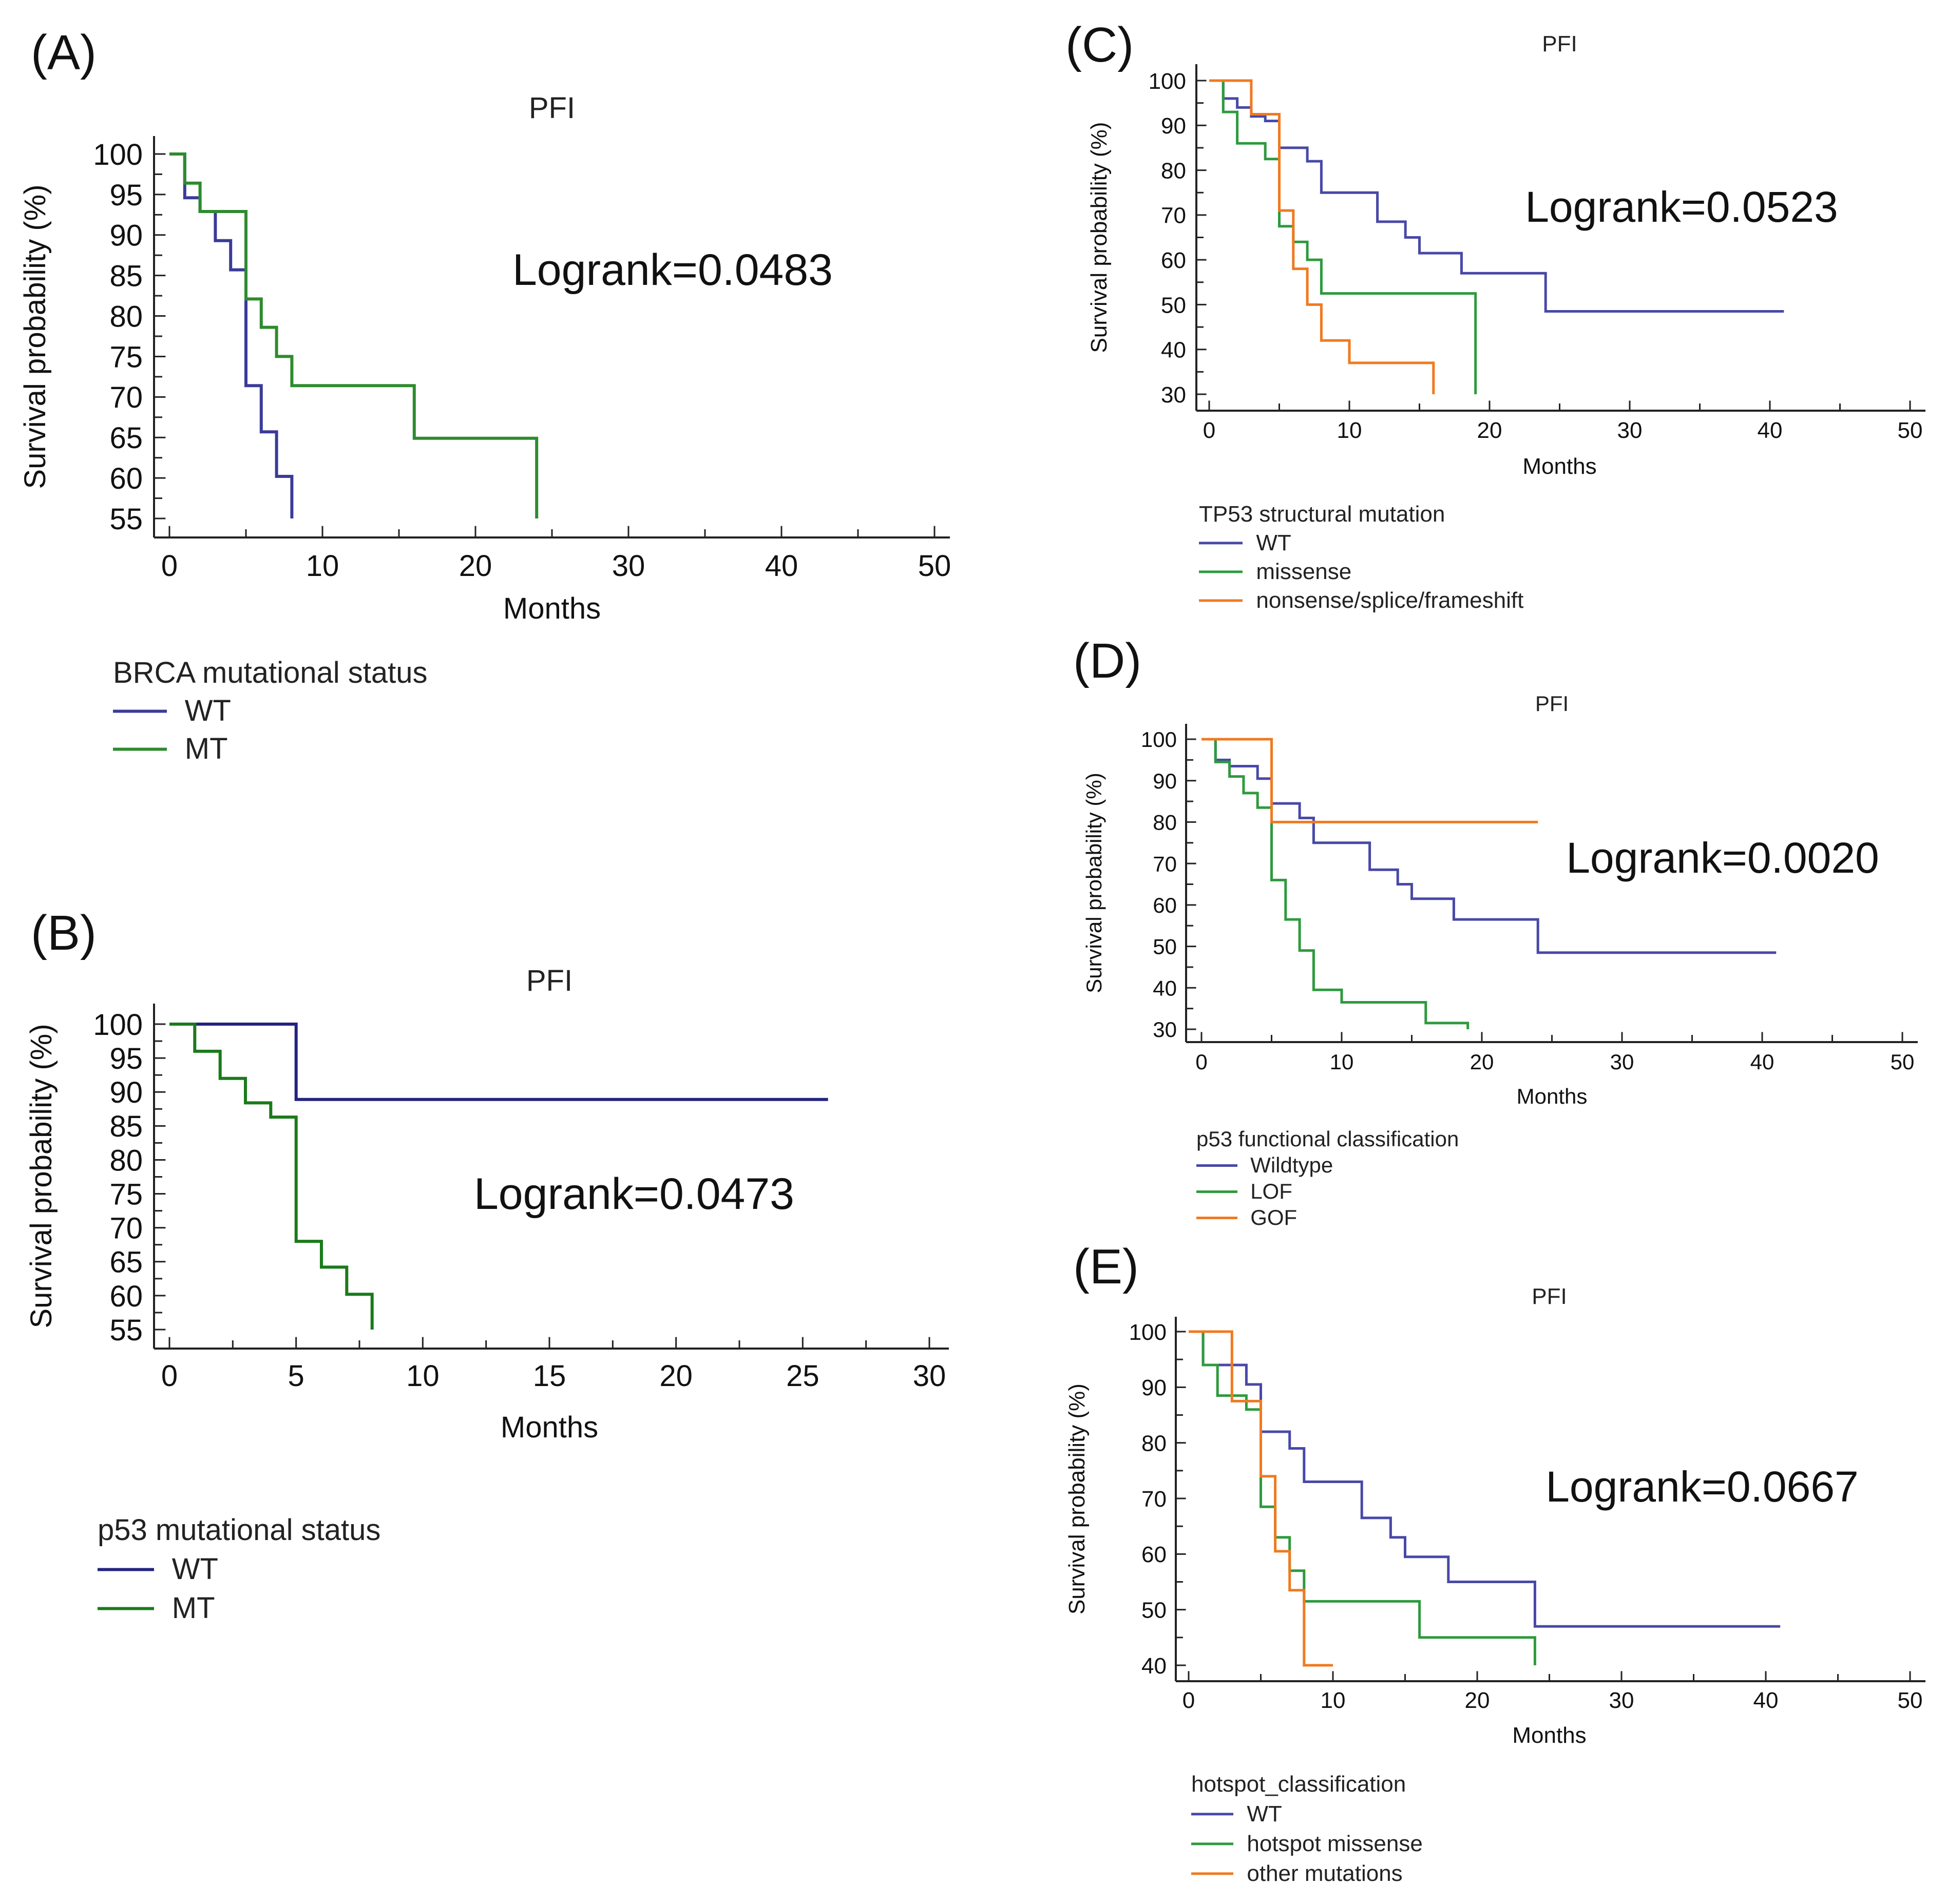 Image resolution: width=1946 pixels, height=1904 pixels. I want to click on logrank-annotation: Logrank=0.0667, so click(1702, 1487).